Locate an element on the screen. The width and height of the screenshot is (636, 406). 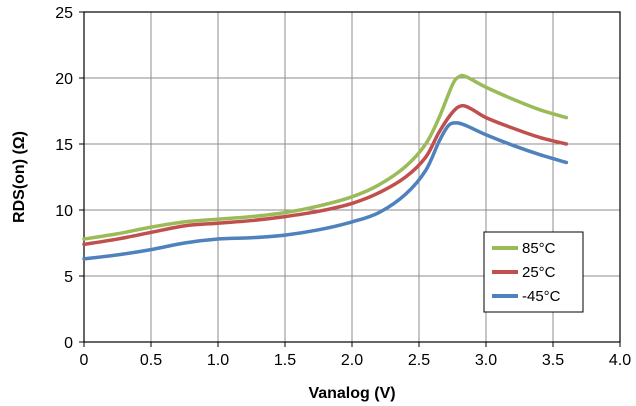
x-axis-ticks: 0 0.5 1.0 1.5 2.0 2.5 3.0 3.5 4.0 is located at coordinates (355, 355).